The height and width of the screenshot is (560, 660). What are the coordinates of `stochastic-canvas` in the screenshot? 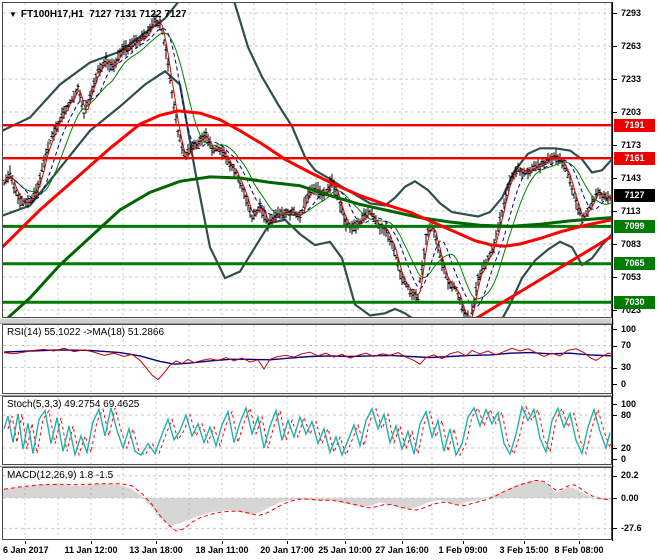 It's located at (307, 430).